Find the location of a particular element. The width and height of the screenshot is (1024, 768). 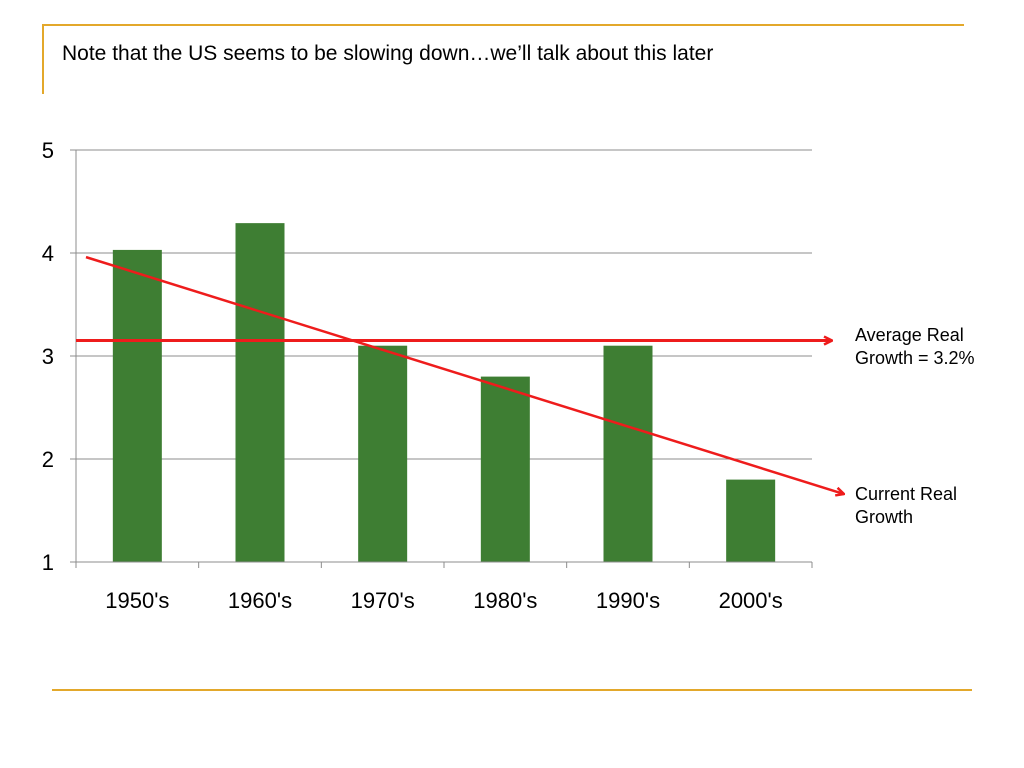

bar-1990's is located at coordinates (628, 453).